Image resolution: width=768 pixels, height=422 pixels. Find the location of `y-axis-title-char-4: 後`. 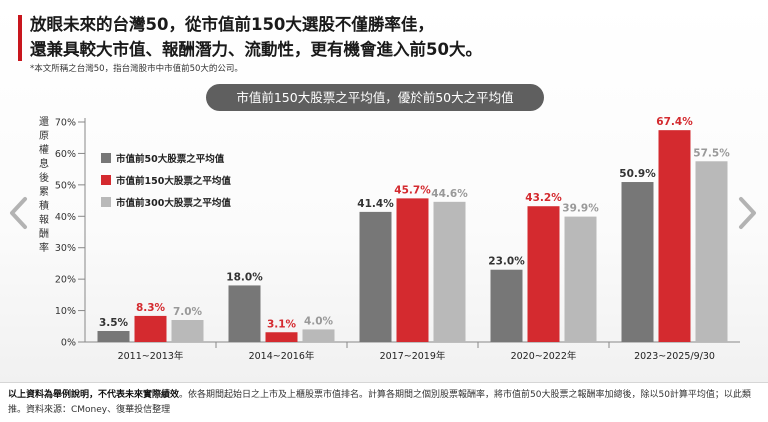

y-axis-title-char-4: 後 is located at coordinates (44, 178).